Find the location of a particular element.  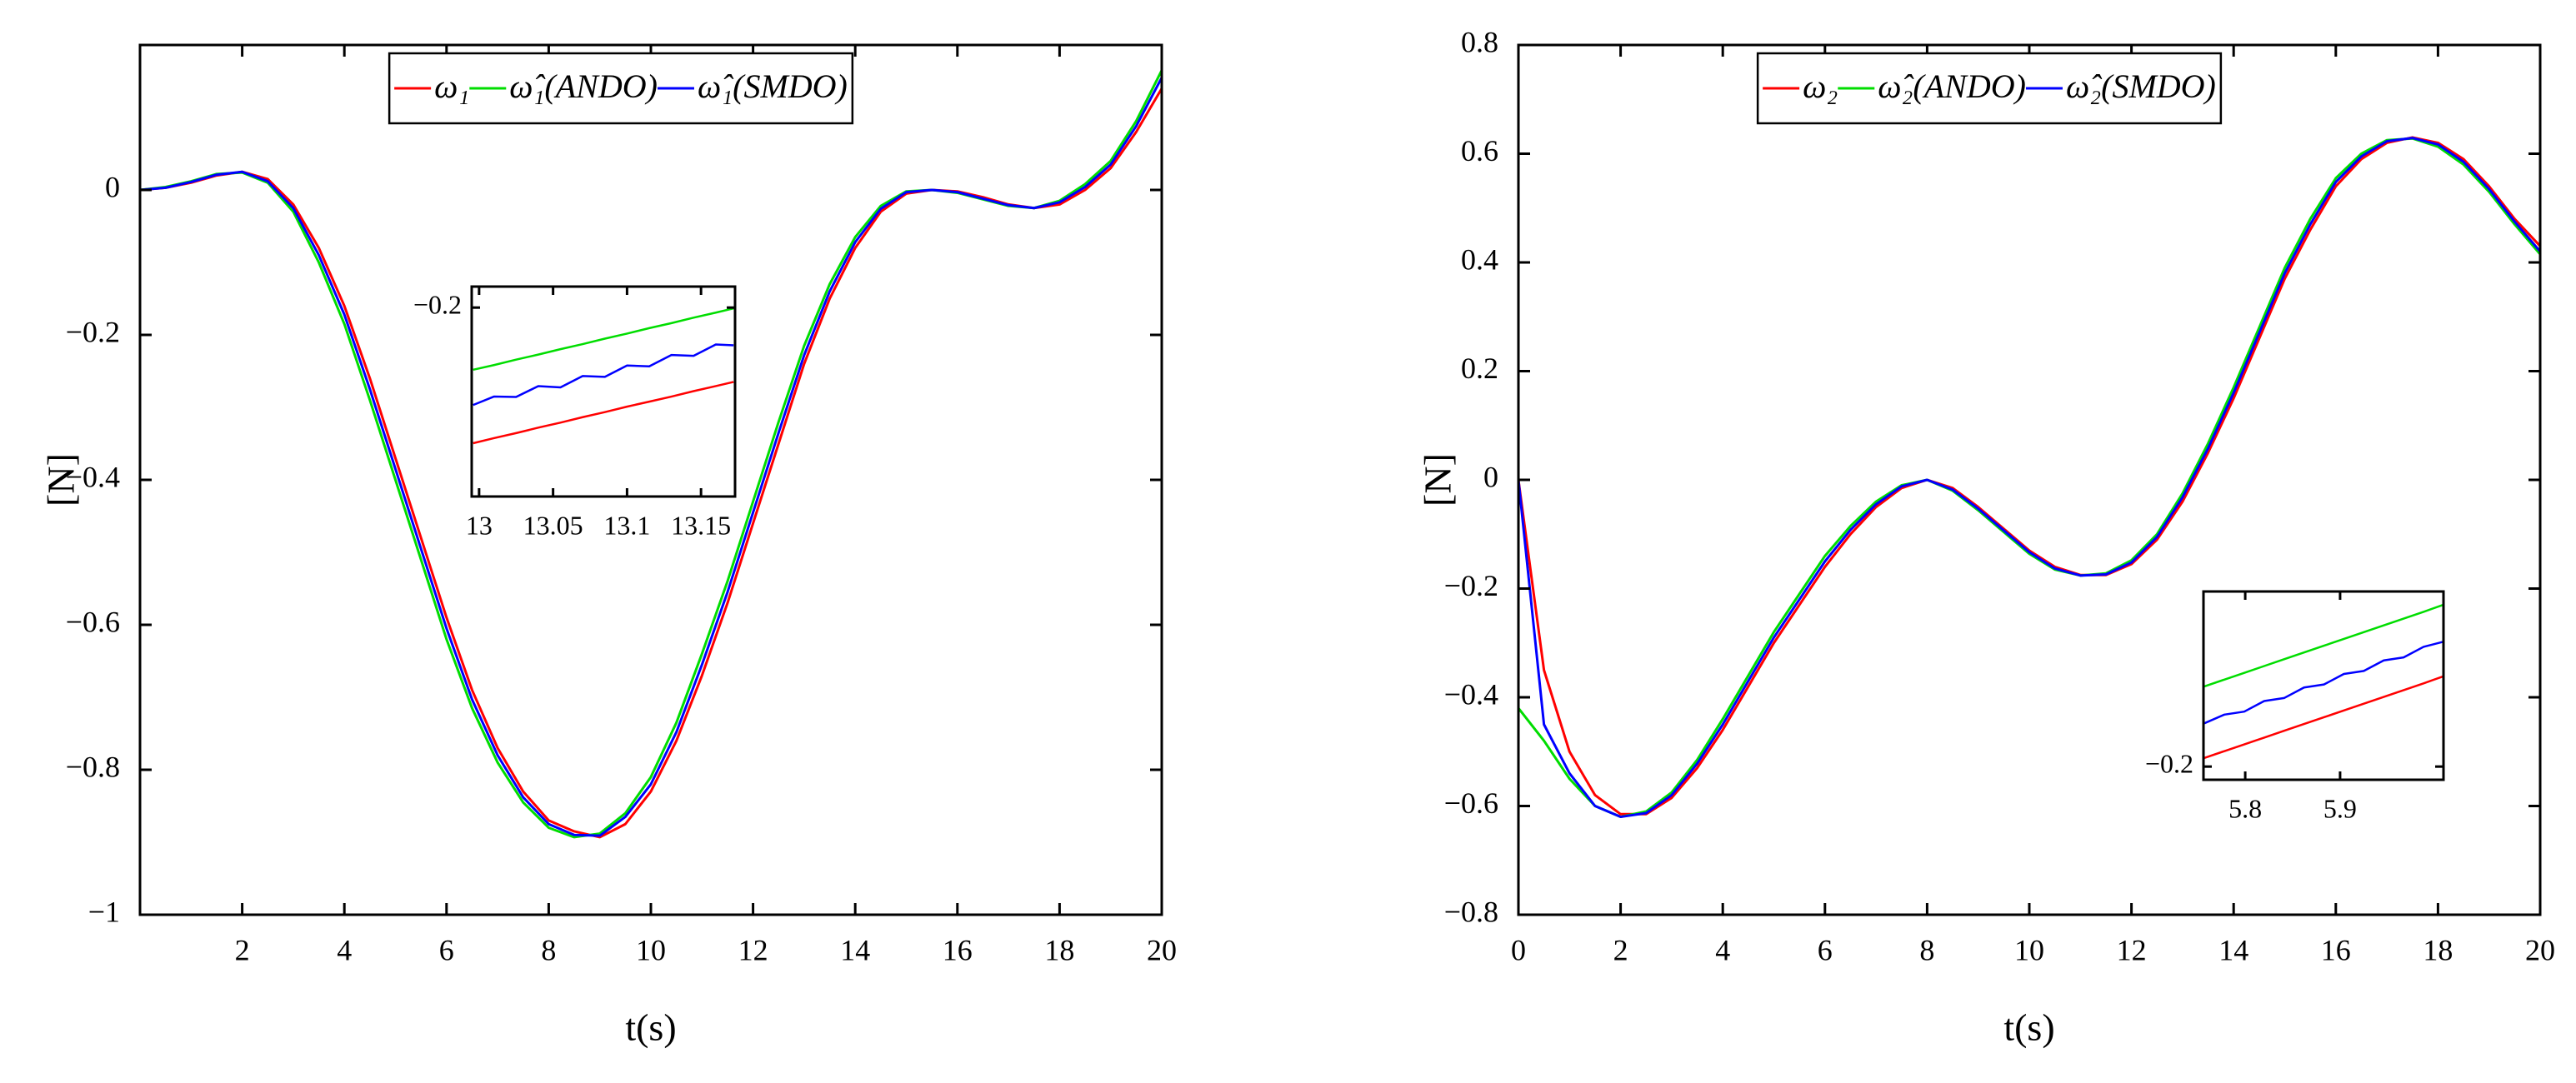

y-tick-label: 0.2 is located at coordinates (1479, 368).